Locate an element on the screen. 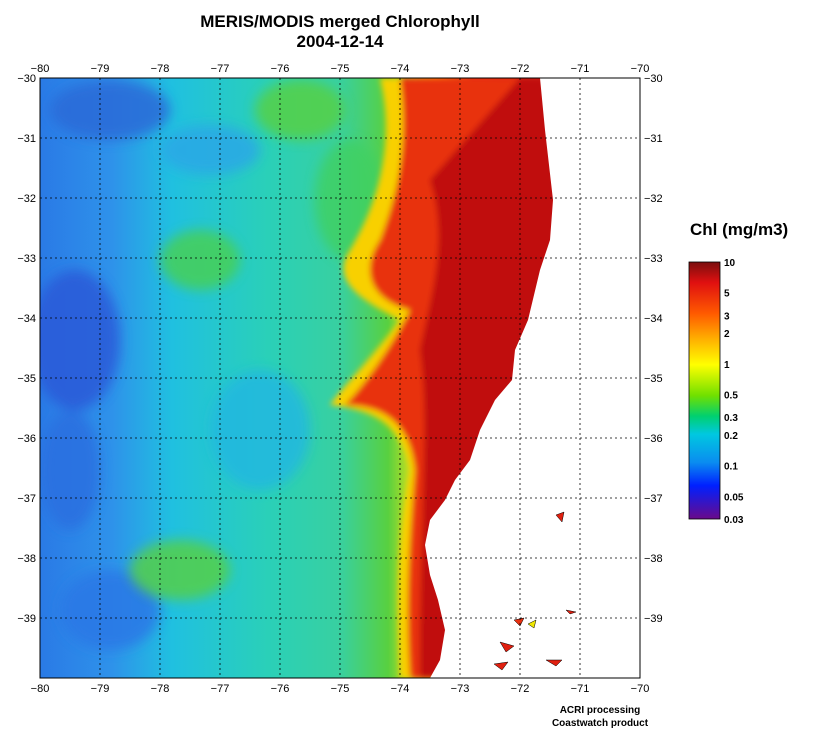 Image resolution: width=816 pixels, height=738 pixels. colorbar-tick-label: 0.03 is located at coordinates (734, 520).